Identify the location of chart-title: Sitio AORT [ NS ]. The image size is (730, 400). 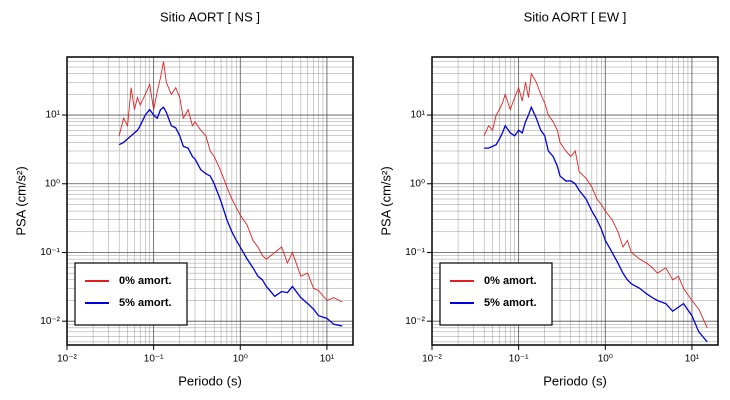
(210, 16).